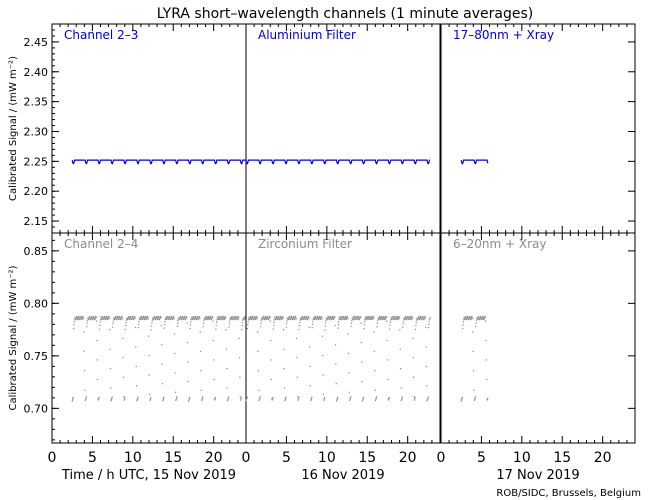  Describe the element at coordinates (568, 493) in the screenshot. I see `footer-credit: ROB/SIDC, Brussels, Belgium` at that location.